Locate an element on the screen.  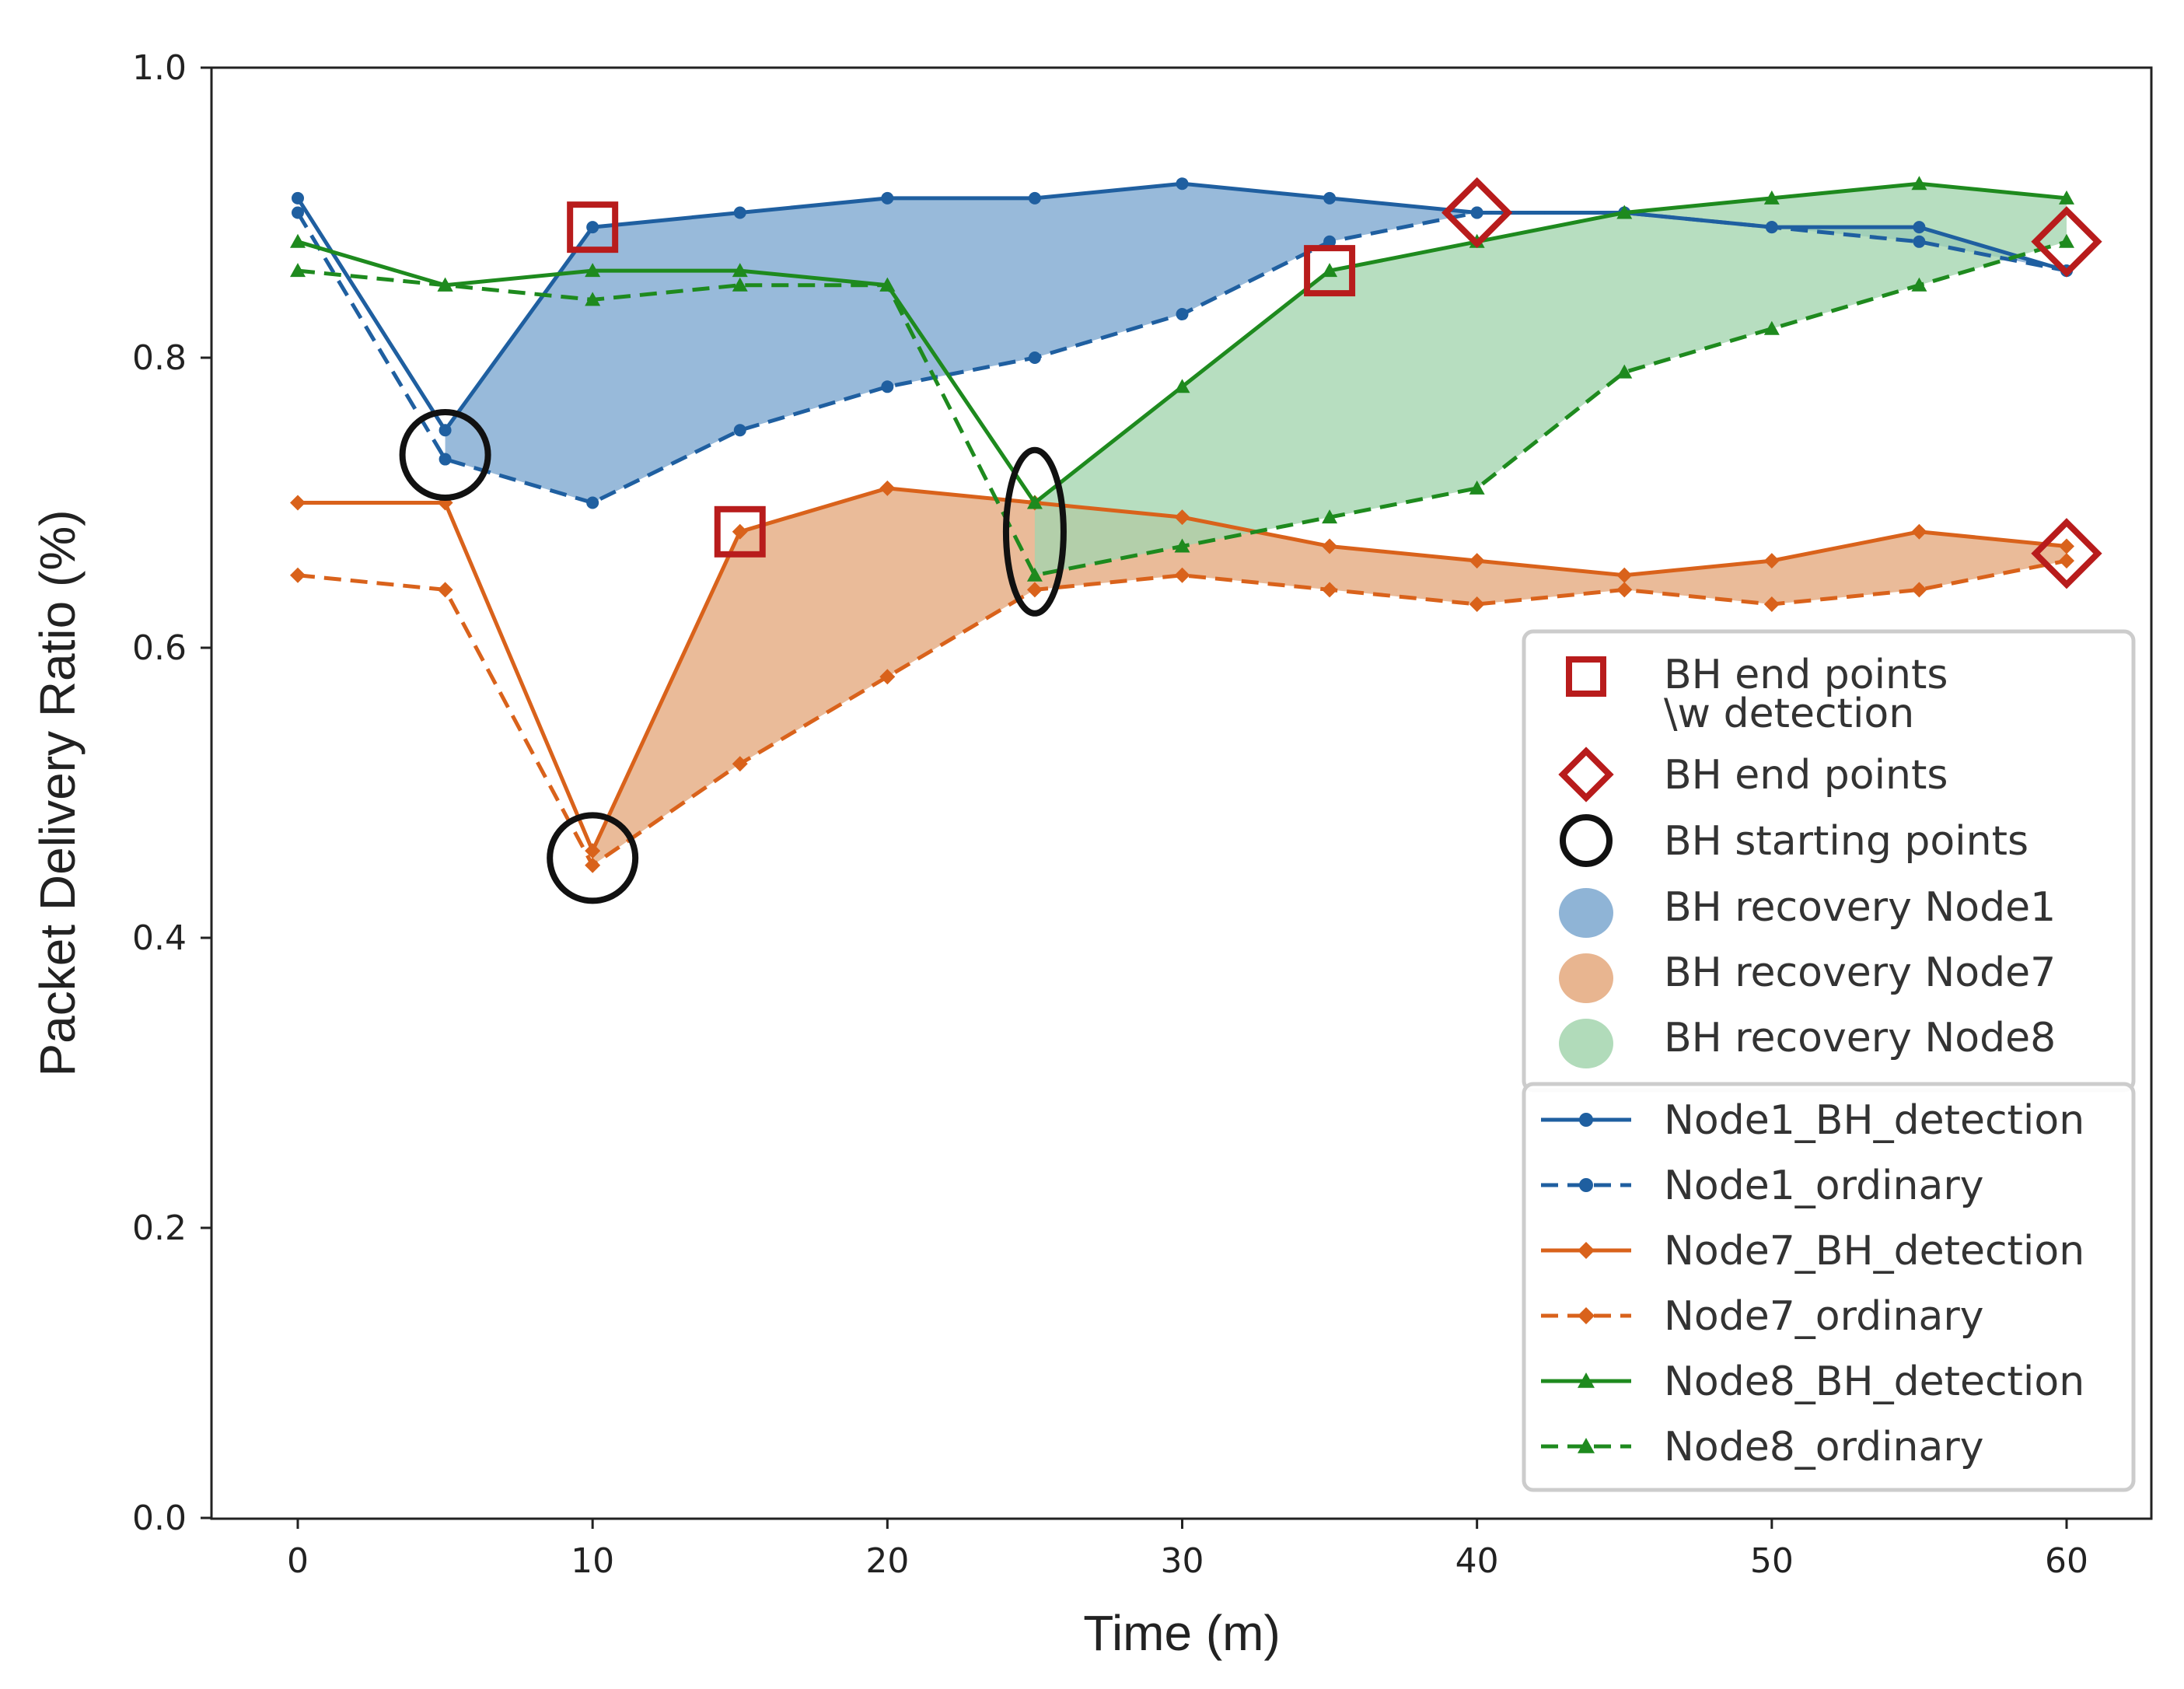
legend-label-node8-bh-detection: Node8_BH_detection is located at coordinates (1874, 1382).